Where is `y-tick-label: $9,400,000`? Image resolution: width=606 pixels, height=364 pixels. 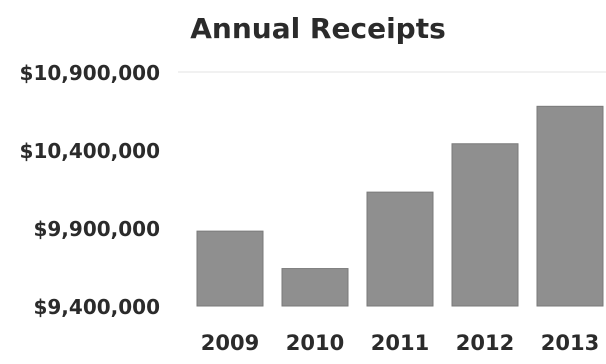
y-tick-label: $9,400,000 is located at coordinates (96, 307).